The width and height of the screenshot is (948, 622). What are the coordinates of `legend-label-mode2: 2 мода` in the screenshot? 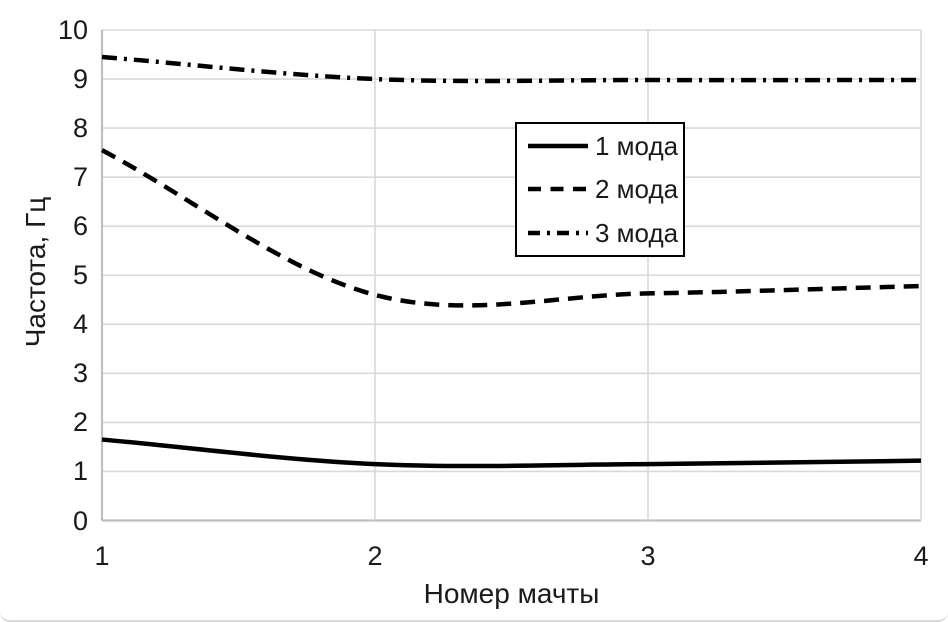 It's located at (637, 189).